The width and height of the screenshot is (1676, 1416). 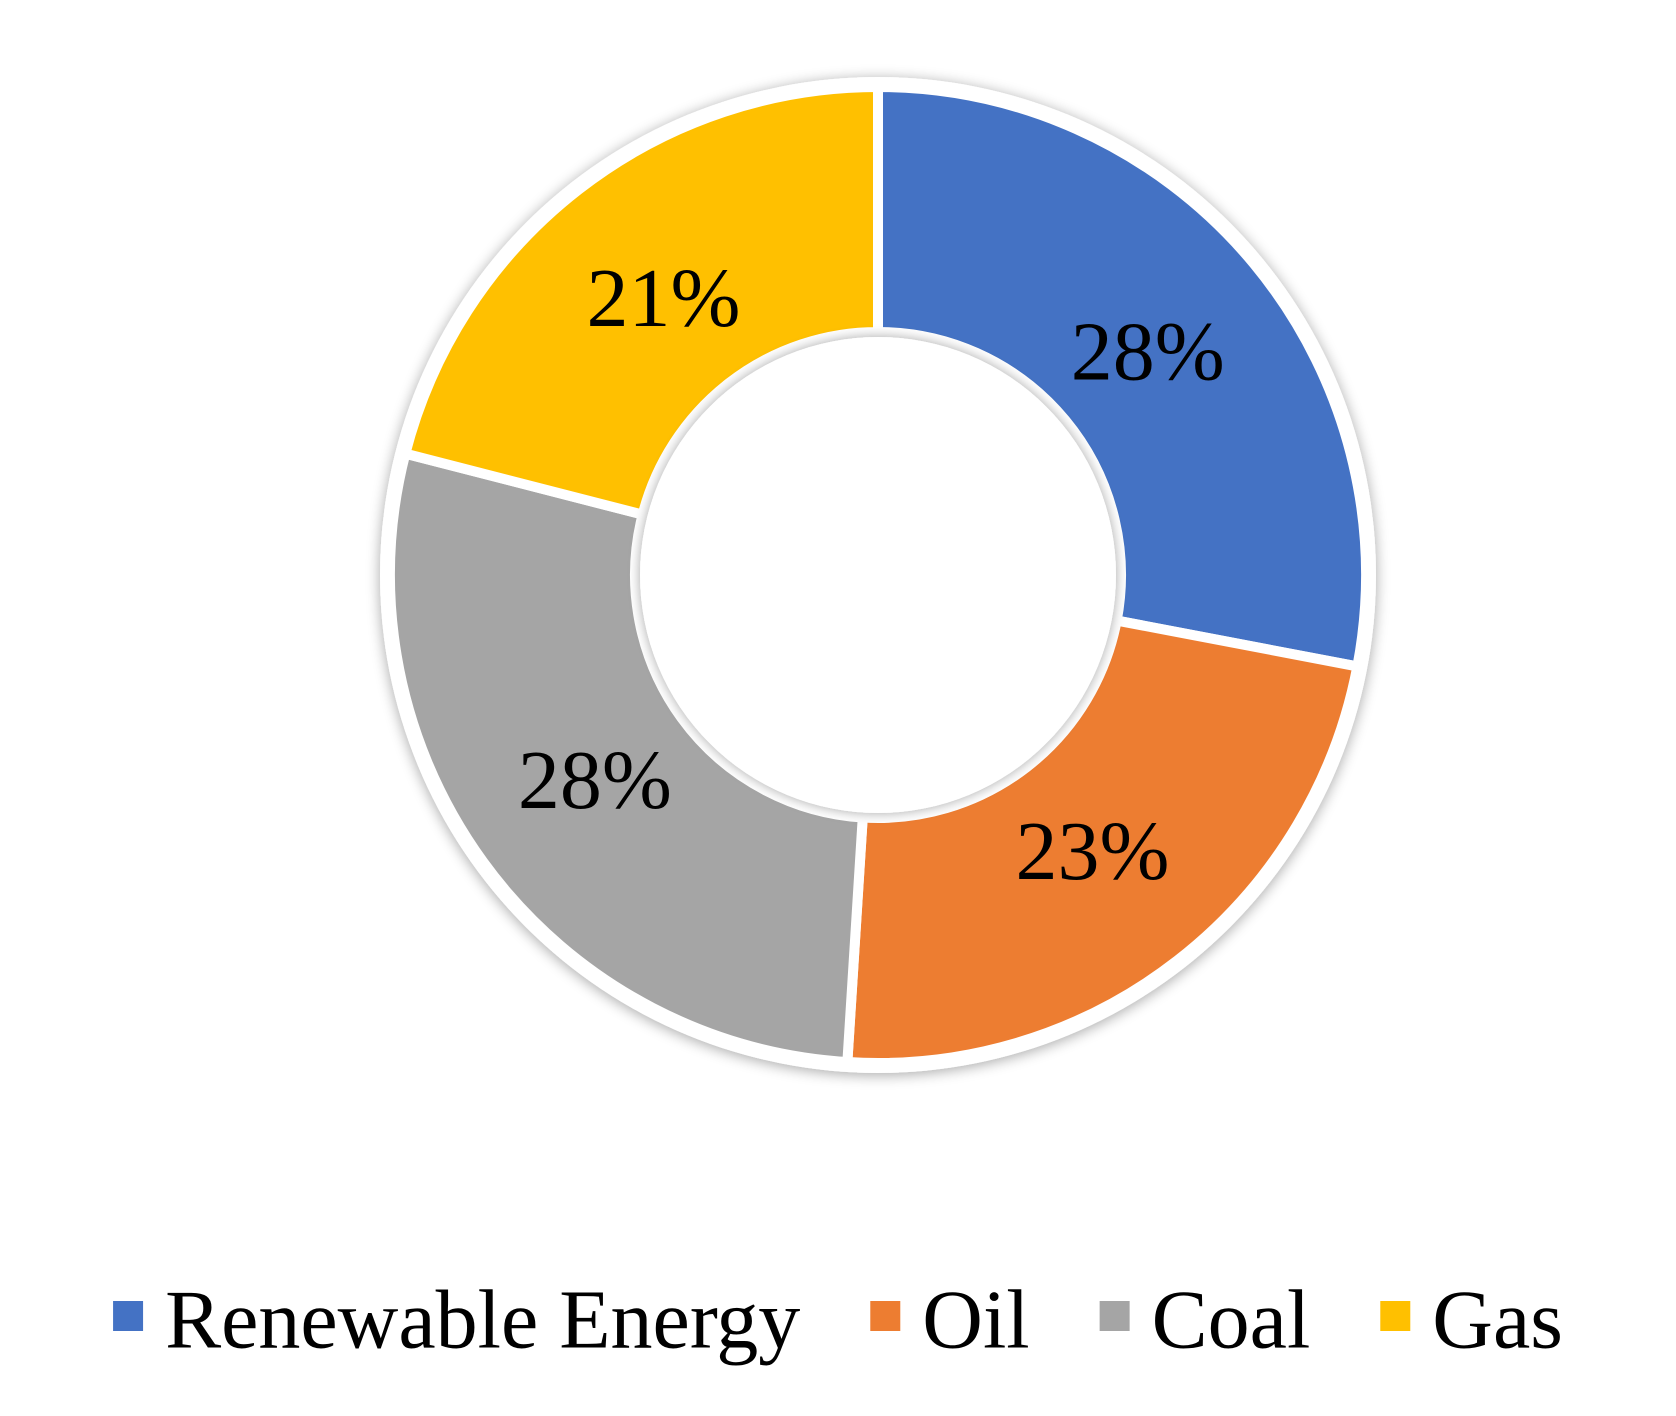 What do you see at coordinates (482, 1320) in the screenshot?
I see `legend-label-renewable-energy: Renewable Energy` at bounding box center [482, 1320].